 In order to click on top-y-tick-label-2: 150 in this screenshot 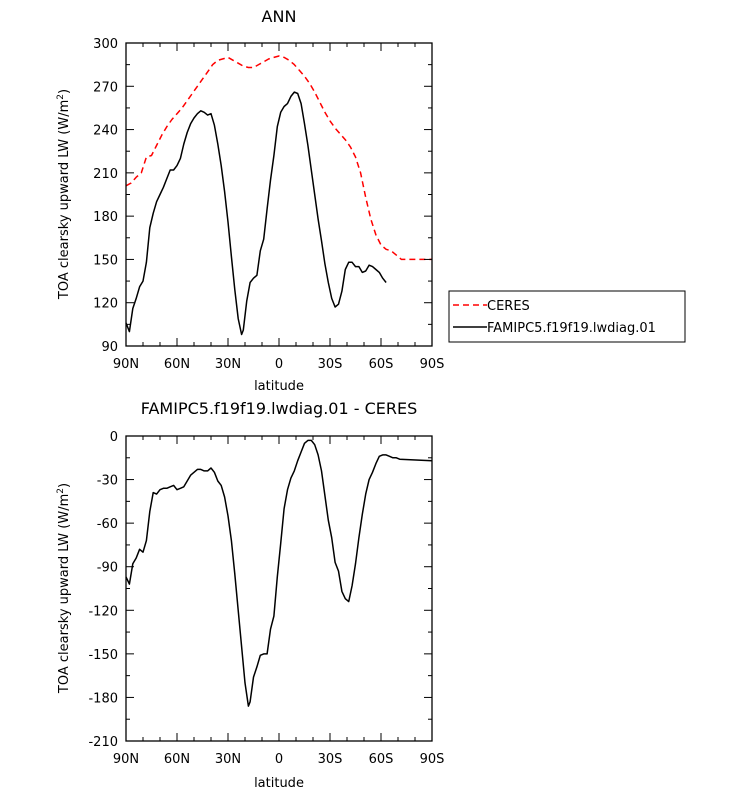, I will do `click(105, 260)`.